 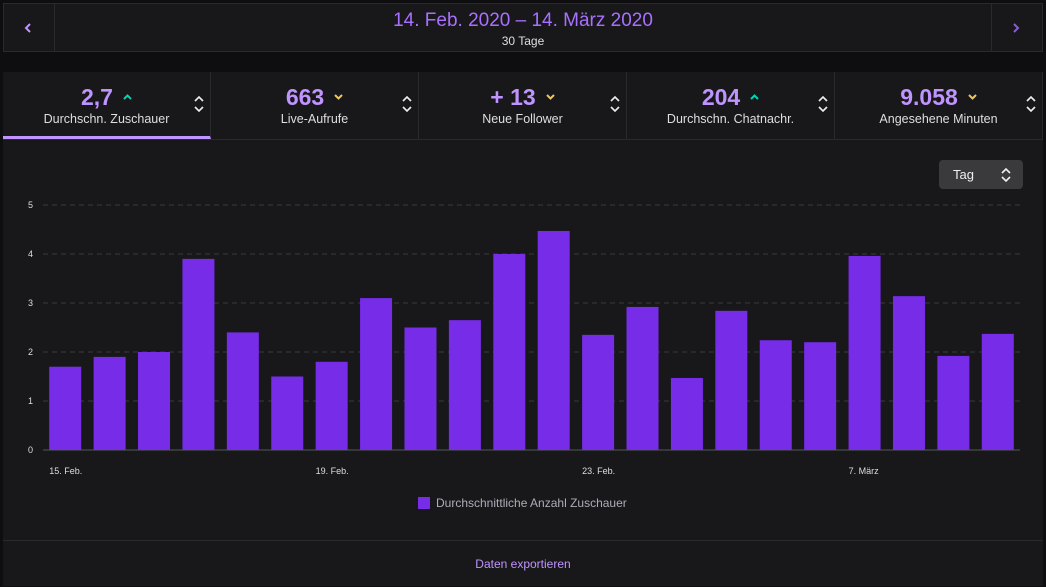 I want to click on y-tick-label: 2, so click(x=30, y=352).